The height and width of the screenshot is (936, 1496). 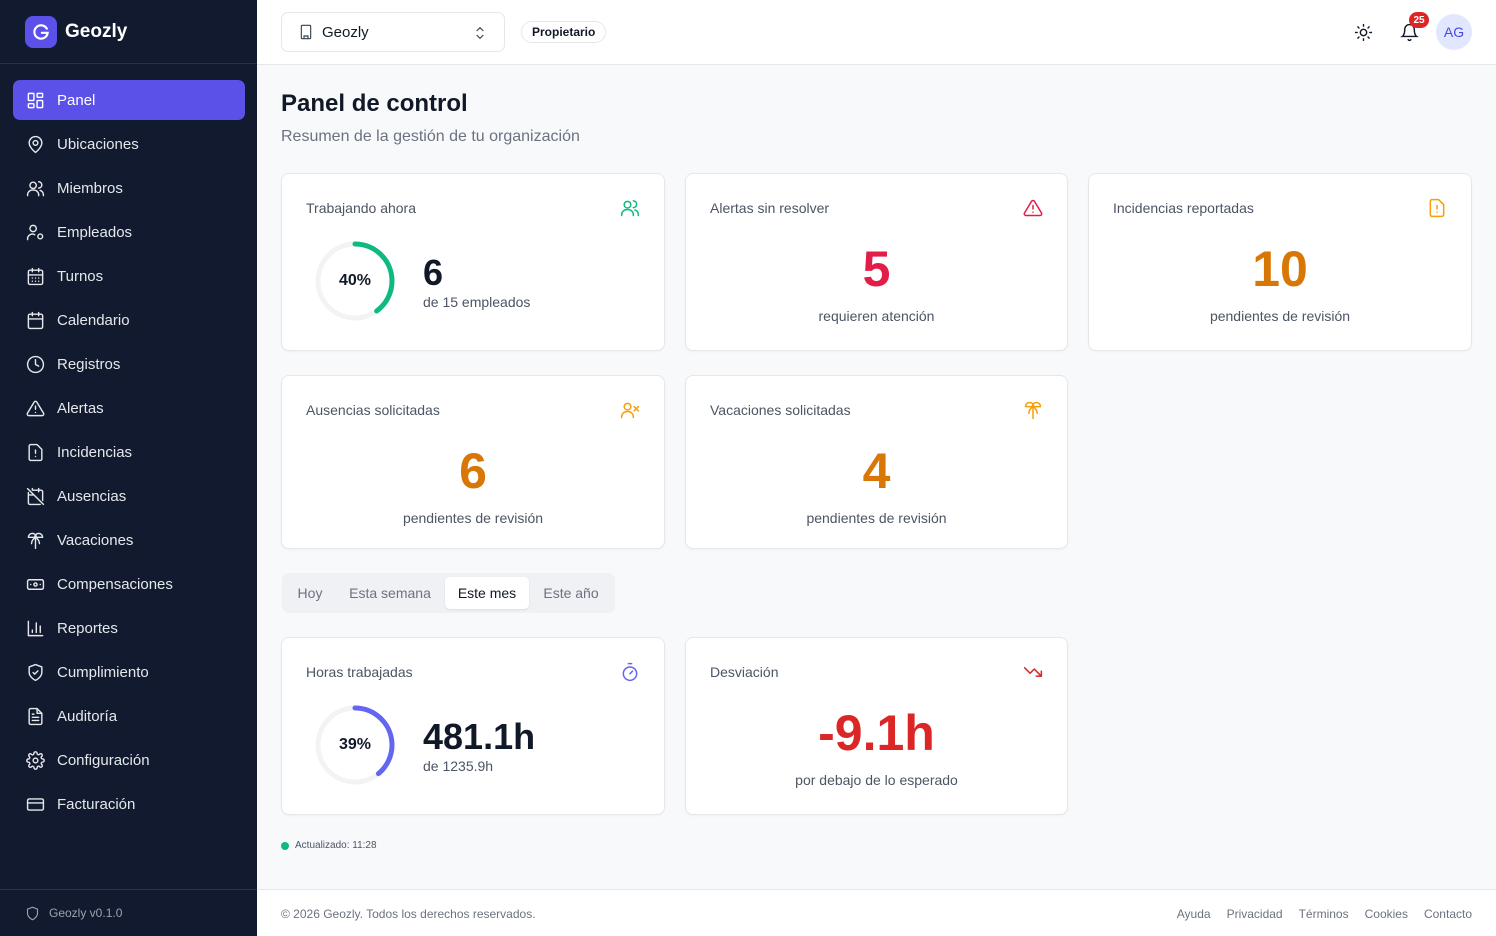 What do you see at coordinates (35, 584) in the screenshot?
I see `banknote-icon` at bounding box center [35, 584].